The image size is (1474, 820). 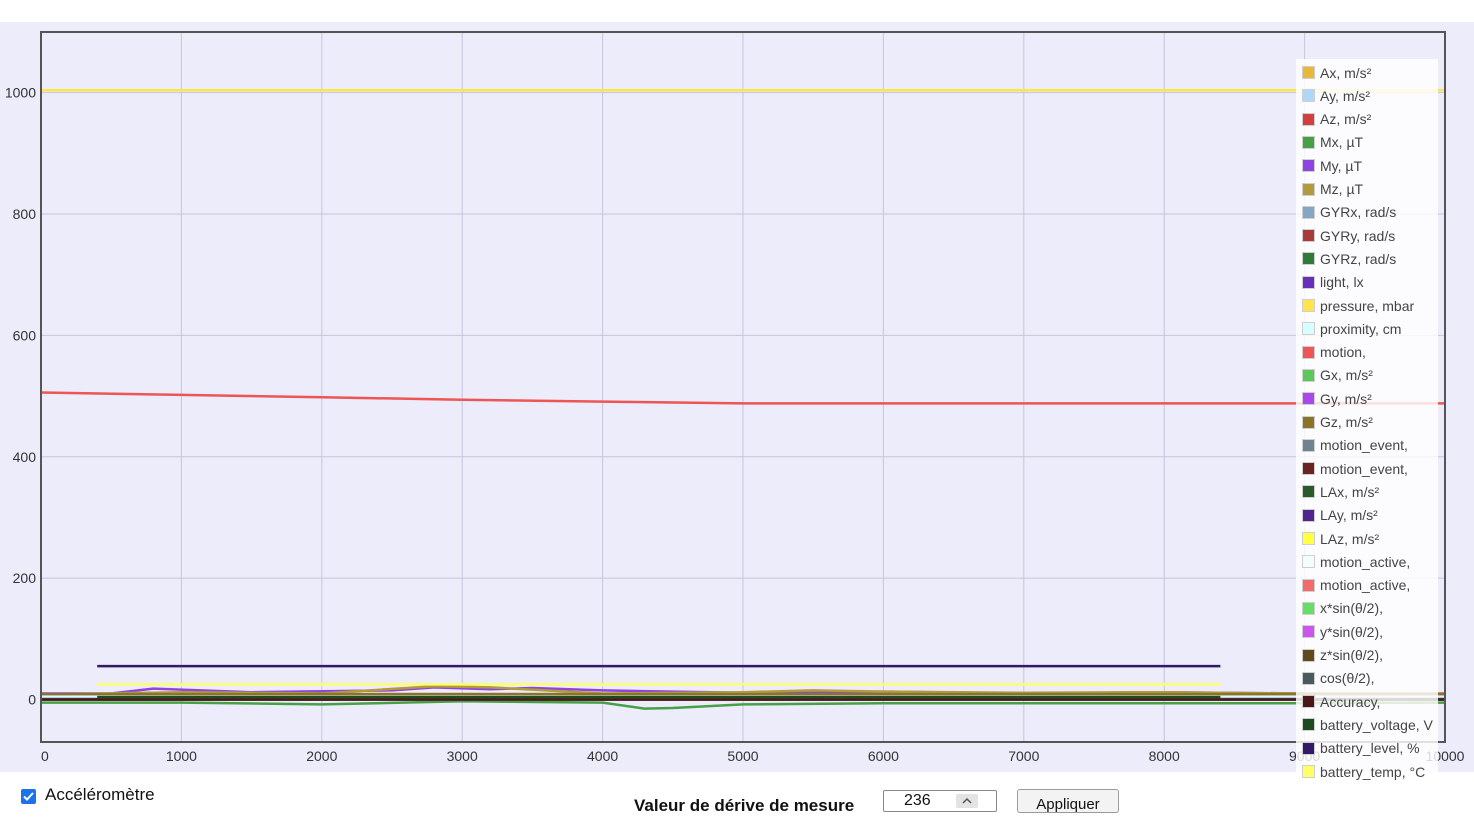 What do you see at coordinates (1352, 631) in the screenshot?
I see `legend-label: y*sin(θ/2),` at bounding box center [1352, 631].